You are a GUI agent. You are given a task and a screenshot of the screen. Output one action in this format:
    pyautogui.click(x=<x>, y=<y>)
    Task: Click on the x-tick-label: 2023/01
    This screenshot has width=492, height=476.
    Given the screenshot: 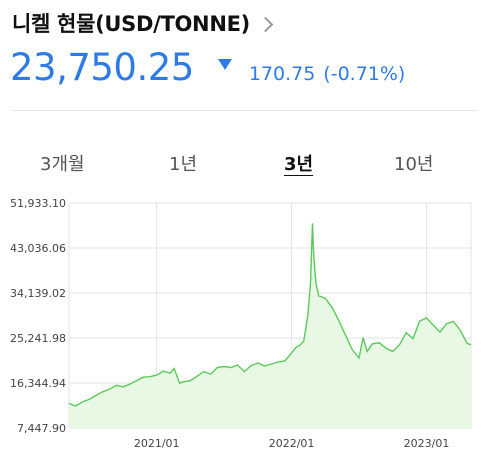 What is the action you would take?
    pyautogui.click(x=427, y=443)
    